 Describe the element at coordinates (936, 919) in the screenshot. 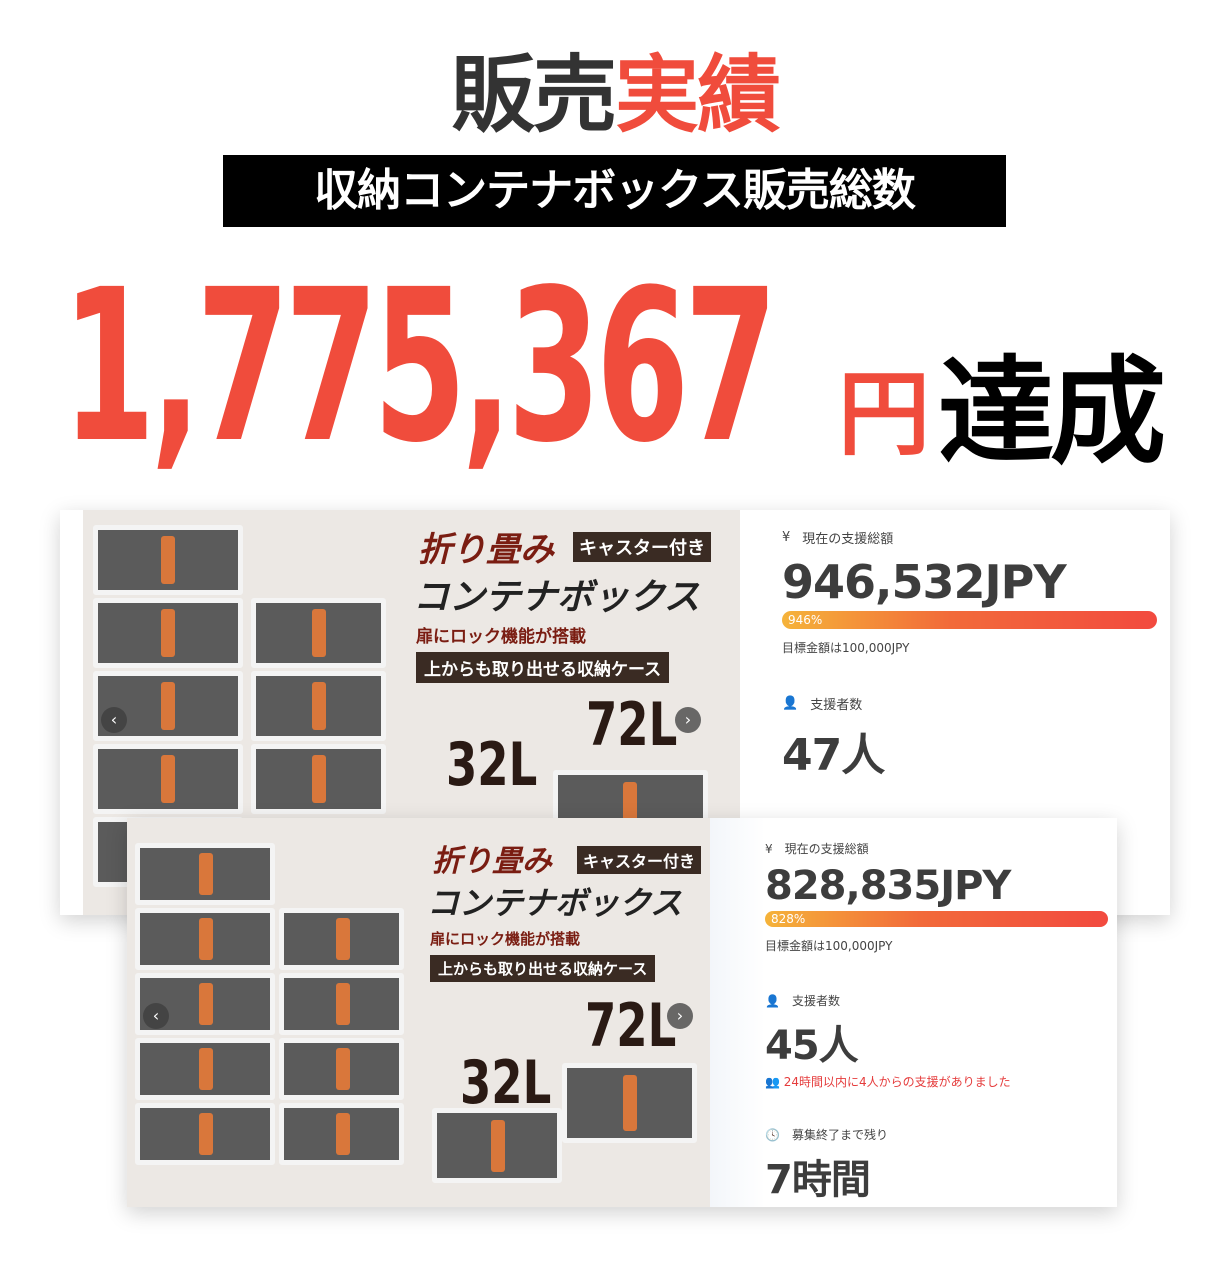

I see `progress-bar: 828%` at that location.